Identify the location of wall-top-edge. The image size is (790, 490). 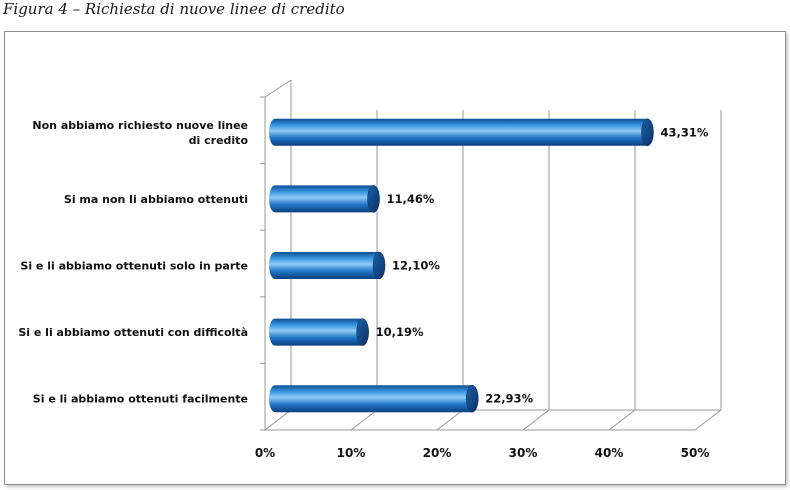
(278, 88).